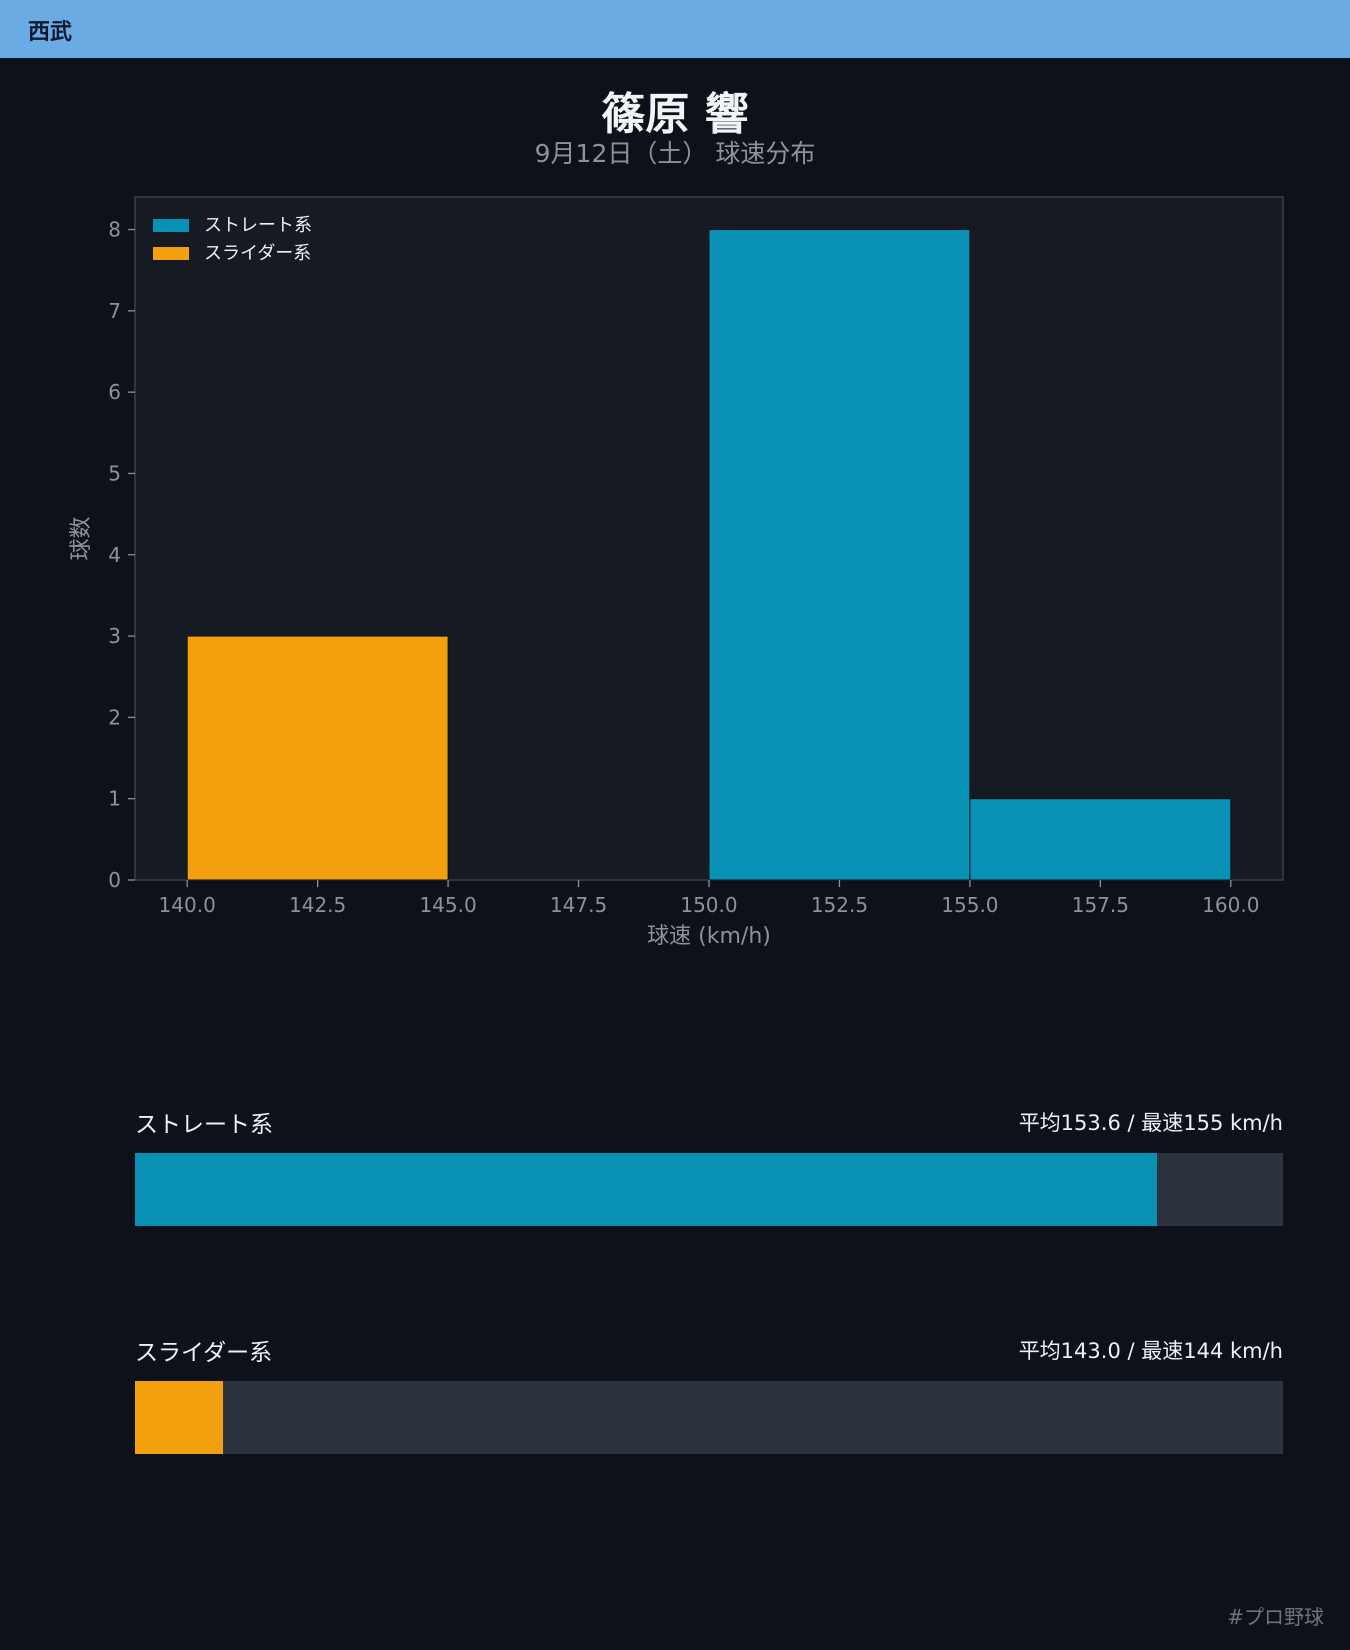 The image size is (1350, 1650). I want to click on stat-track-fastball, so click(709, 1189).